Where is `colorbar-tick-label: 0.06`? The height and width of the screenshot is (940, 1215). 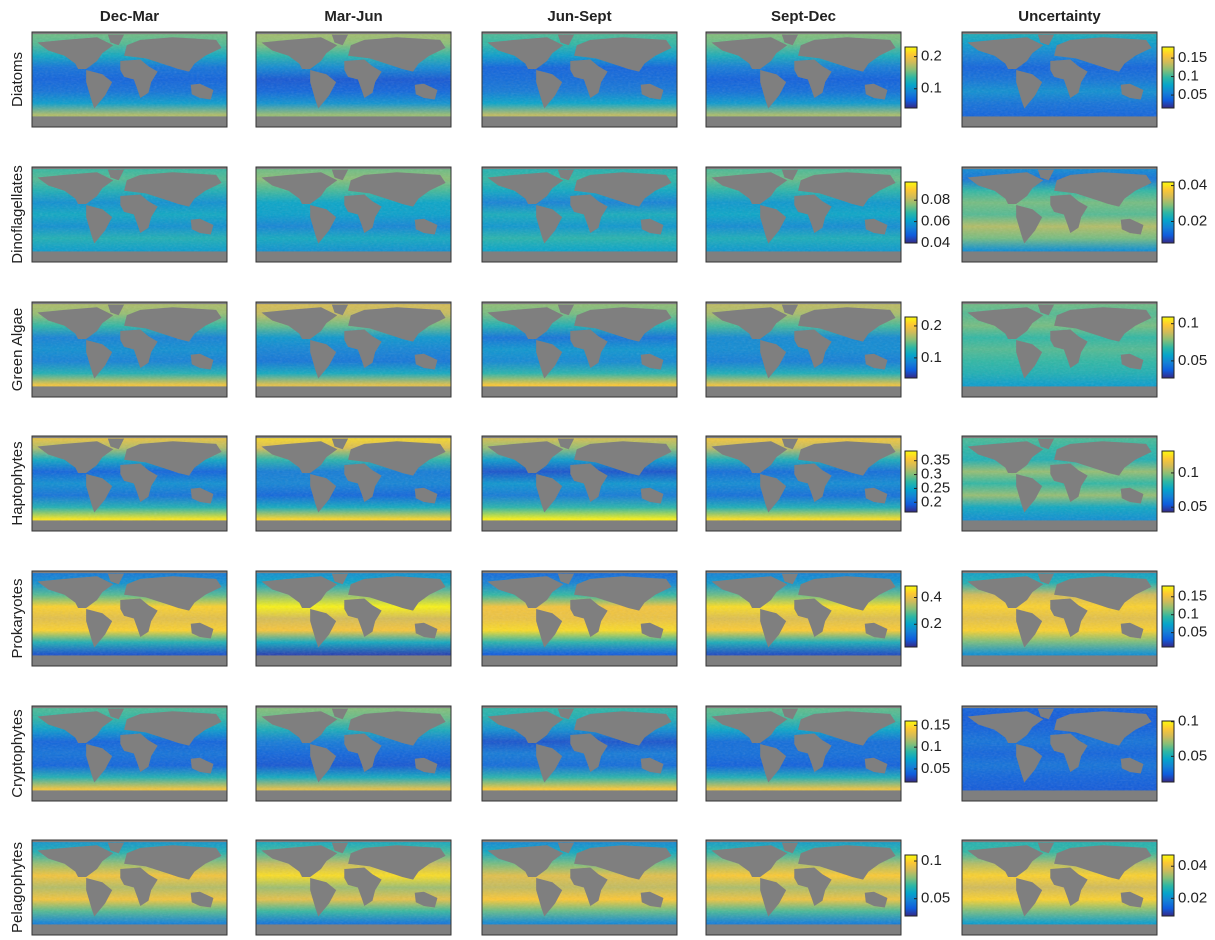 colorbar-tick-label: 0.06 is located at coordinates (935, 221).